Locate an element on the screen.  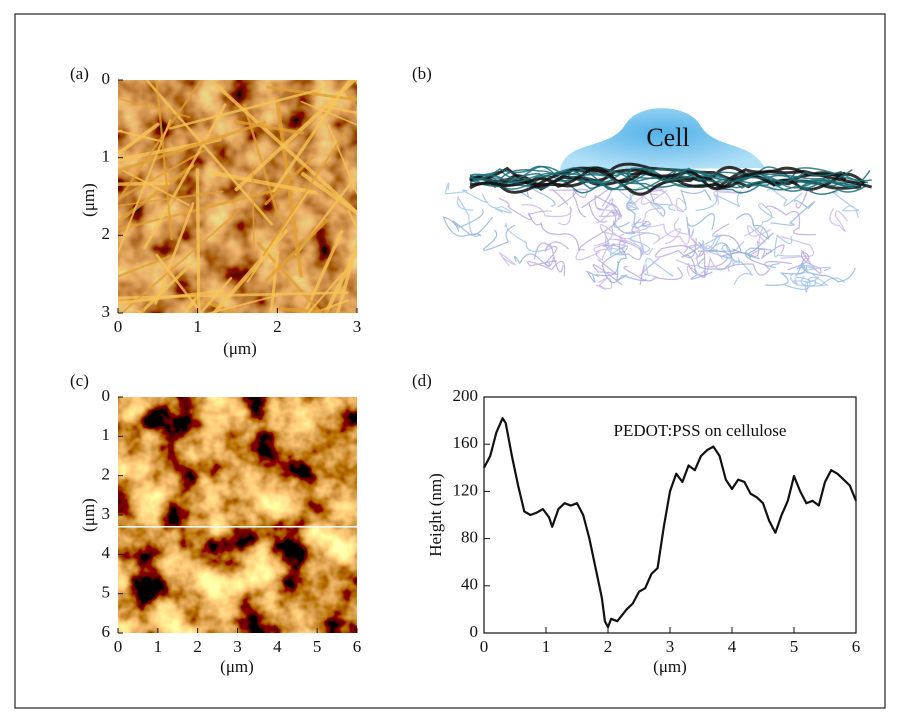
y-tick-label: 120 is located at coordinates (466, 489).